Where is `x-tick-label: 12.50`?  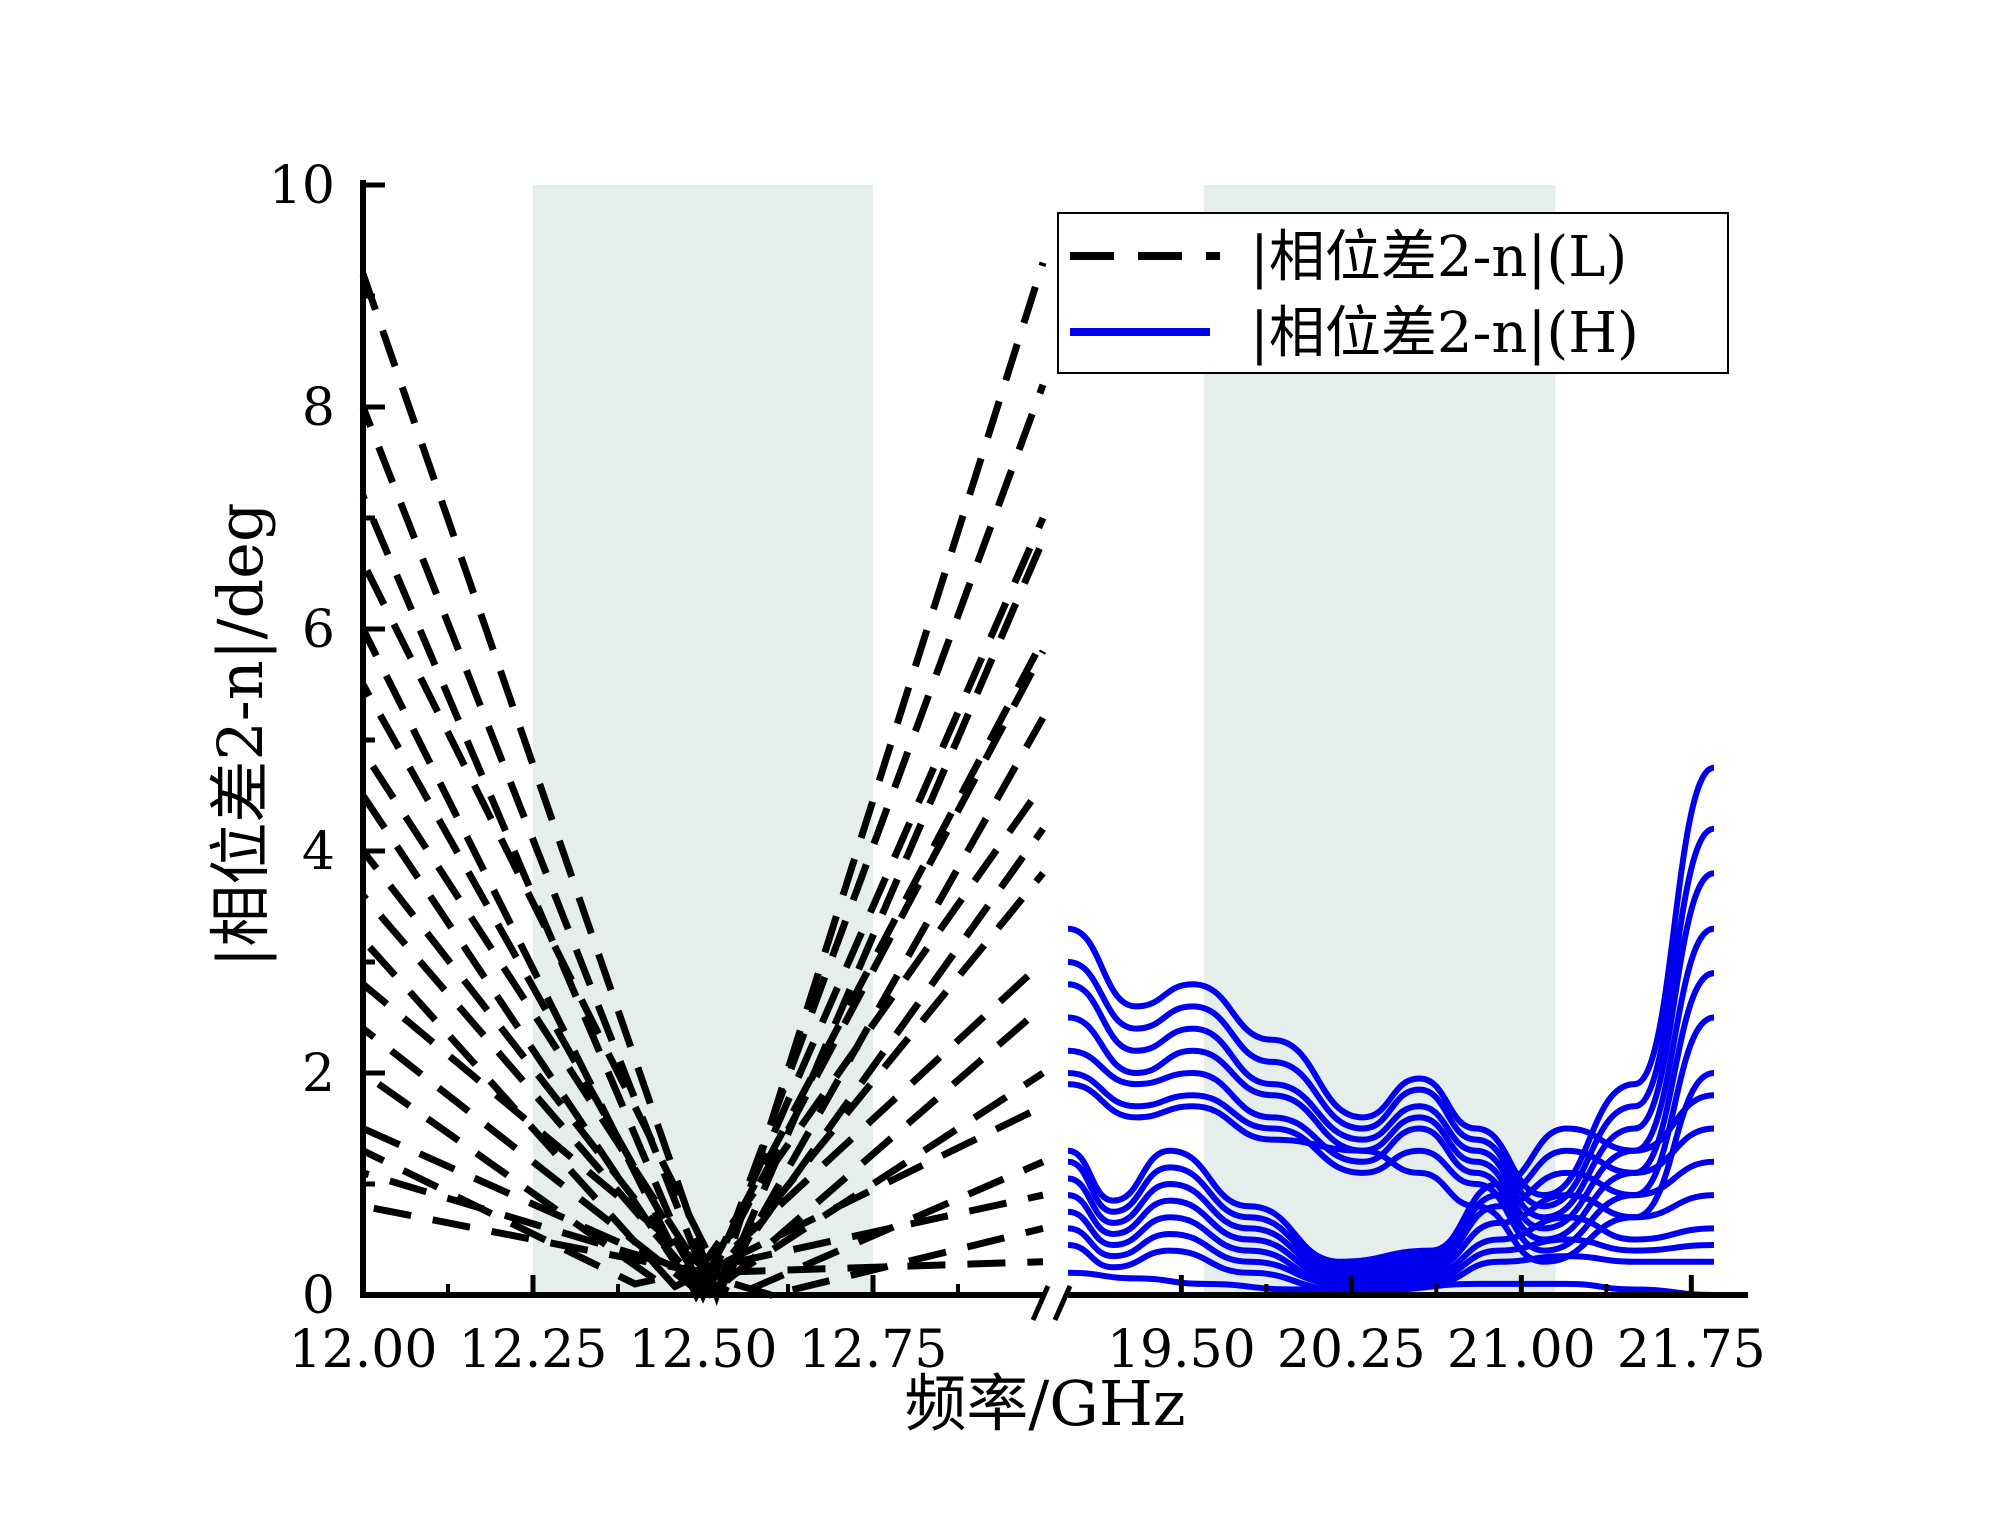
x-tick-label: 12.50 is located at coordinates (703, 1350).